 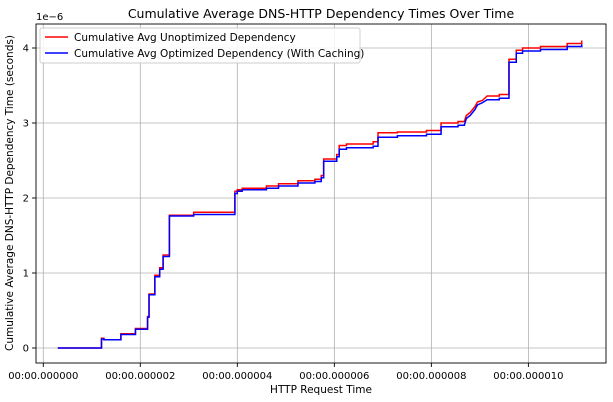 I want to click on y-tick-label: 0, so click(x=26, y=349).